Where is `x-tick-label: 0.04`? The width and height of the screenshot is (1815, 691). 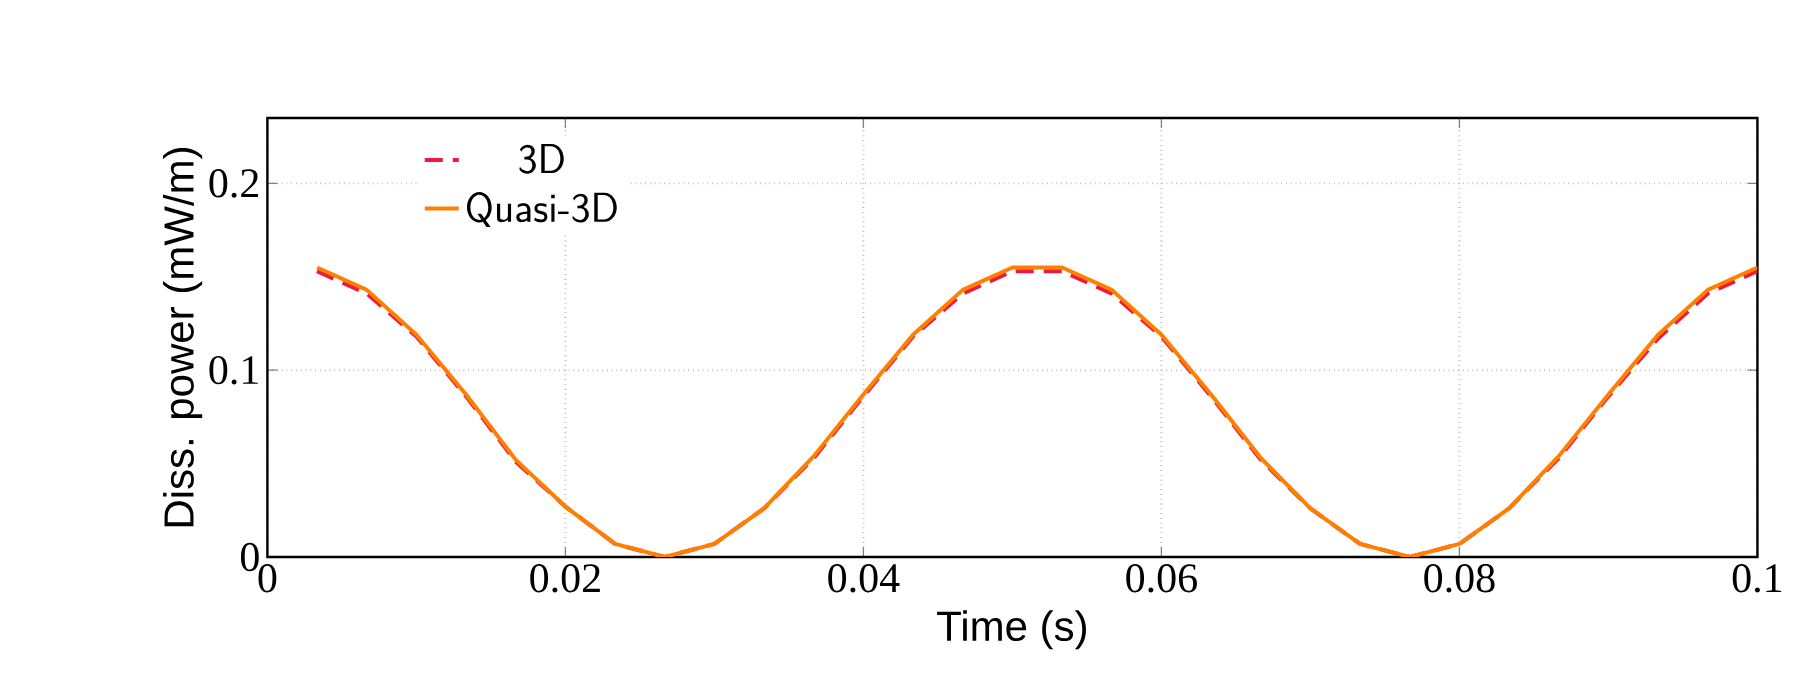
x-tick-label: 0.04 is located at coordinates (864, 578).